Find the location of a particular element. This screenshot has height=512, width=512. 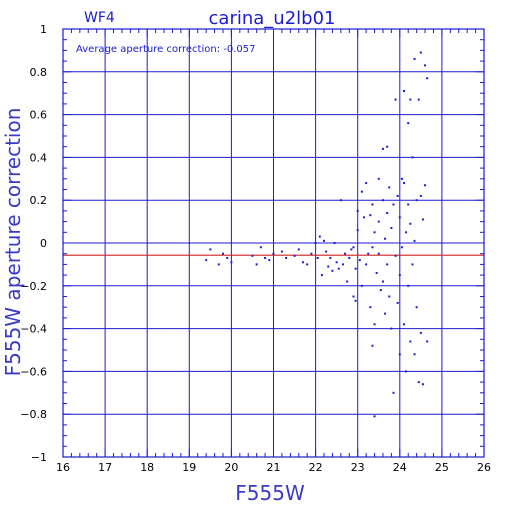

y-tick-label: −1 is located at coordinates (39, 457).